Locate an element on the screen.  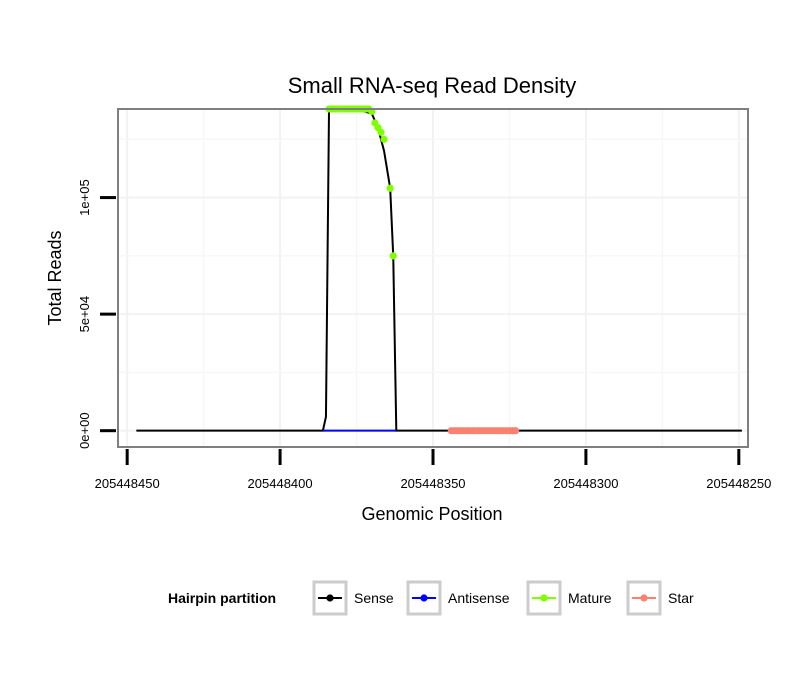
y-axis: 0e+00 5e+04 1e+05 is located at coordinates (96, 314).